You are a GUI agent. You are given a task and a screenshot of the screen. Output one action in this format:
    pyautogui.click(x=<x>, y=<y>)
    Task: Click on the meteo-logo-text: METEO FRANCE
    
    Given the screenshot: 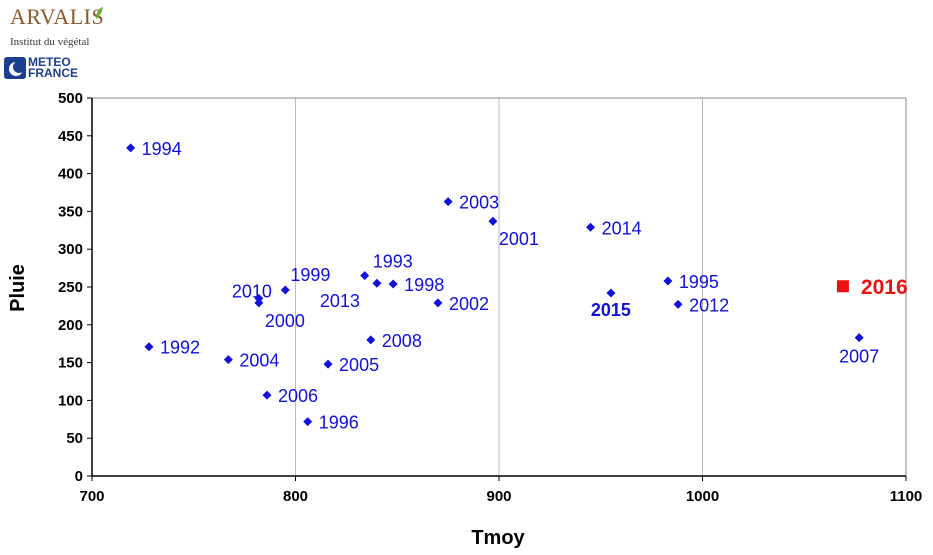 What is the action you would take?
    pyautogui.click(x=53, y=67)
    